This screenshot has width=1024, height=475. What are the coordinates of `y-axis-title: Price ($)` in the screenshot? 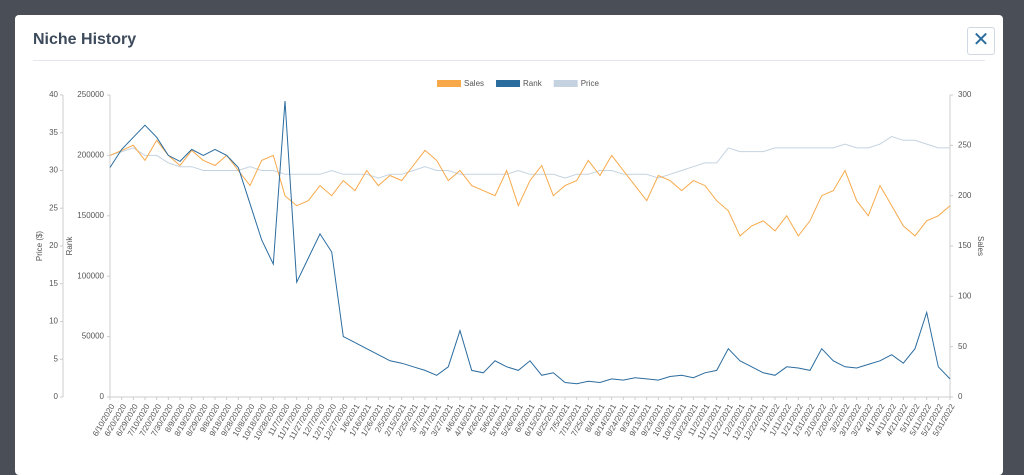 It's located at (39, 246).